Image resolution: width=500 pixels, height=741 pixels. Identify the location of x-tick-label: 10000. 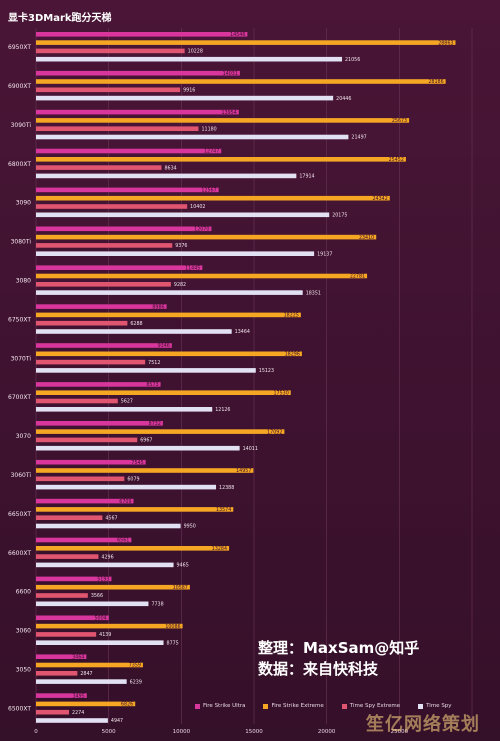
(182, 732).